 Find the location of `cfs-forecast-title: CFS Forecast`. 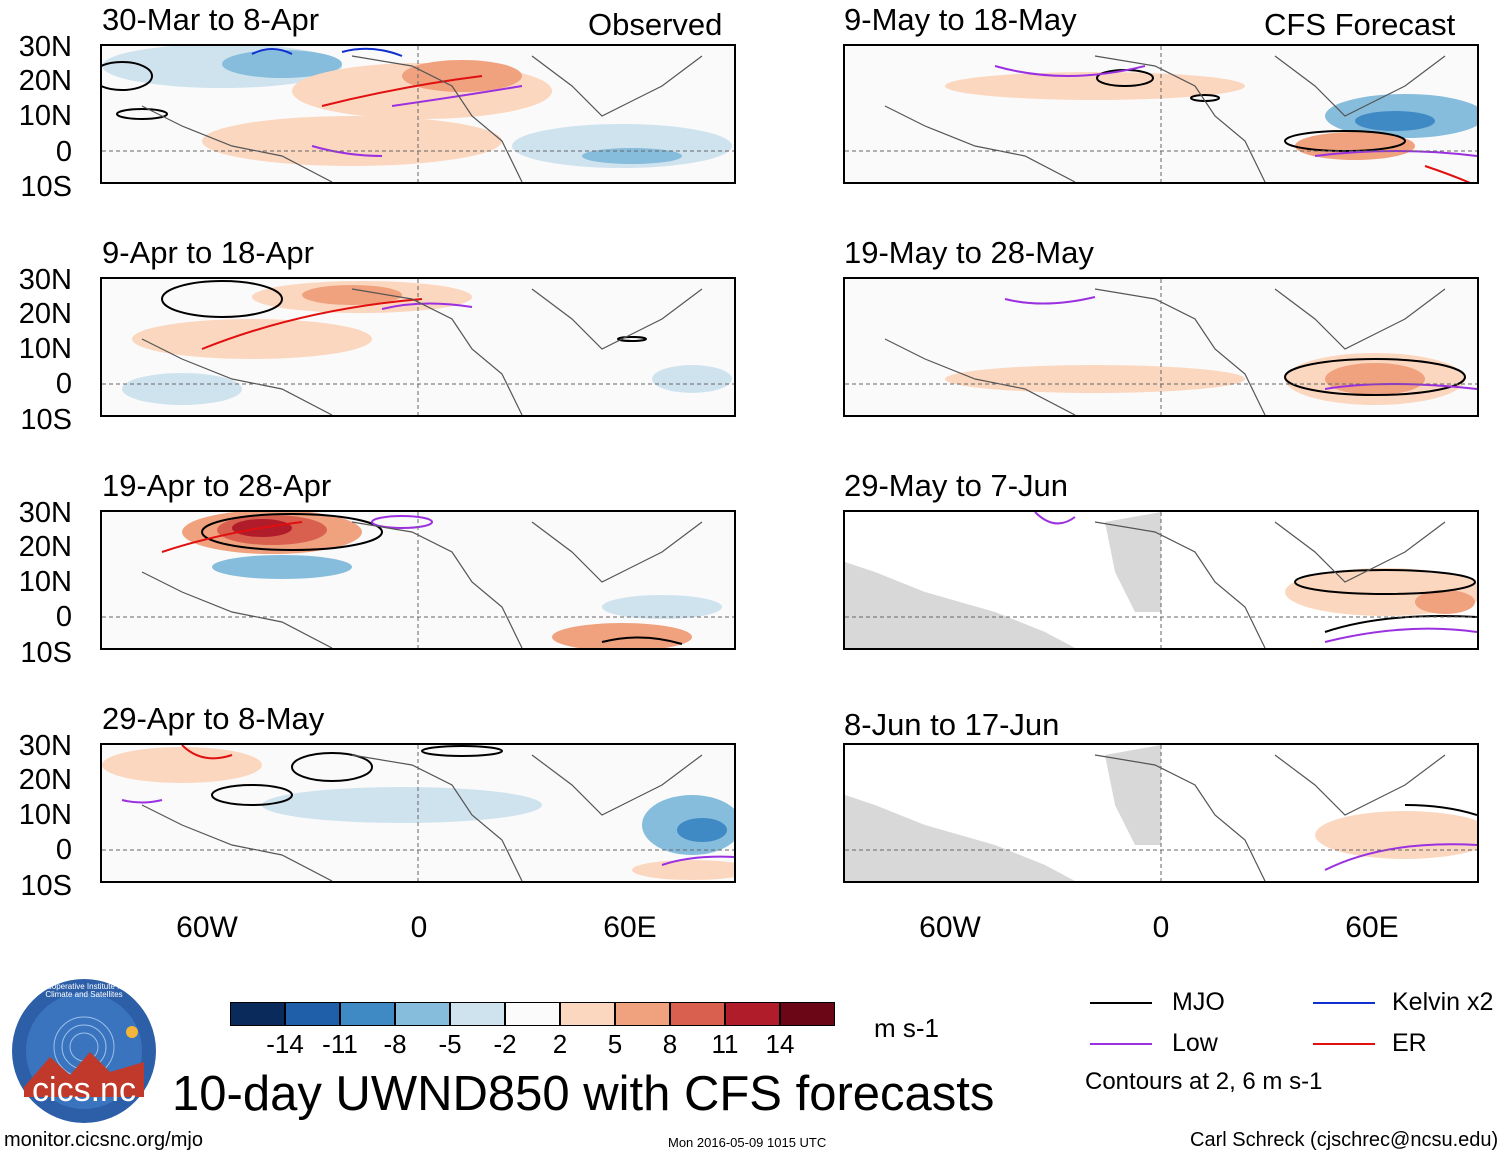

cfs-forecast-title: CFS Forecast is located at coordinates (1360, 24).